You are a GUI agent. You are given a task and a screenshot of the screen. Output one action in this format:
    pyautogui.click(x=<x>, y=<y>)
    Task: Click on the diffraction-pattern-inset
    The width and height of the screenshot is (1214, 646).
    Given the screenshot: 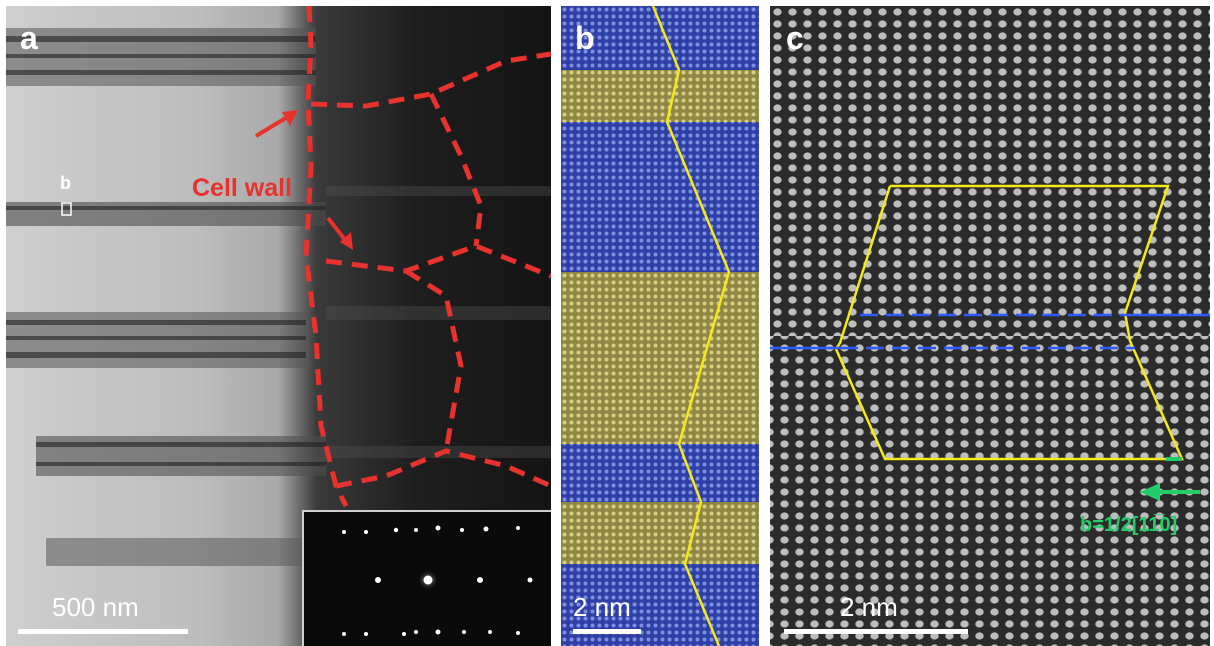 What is the action you would take?
    pyautogui.click(x=426, y=578)
    